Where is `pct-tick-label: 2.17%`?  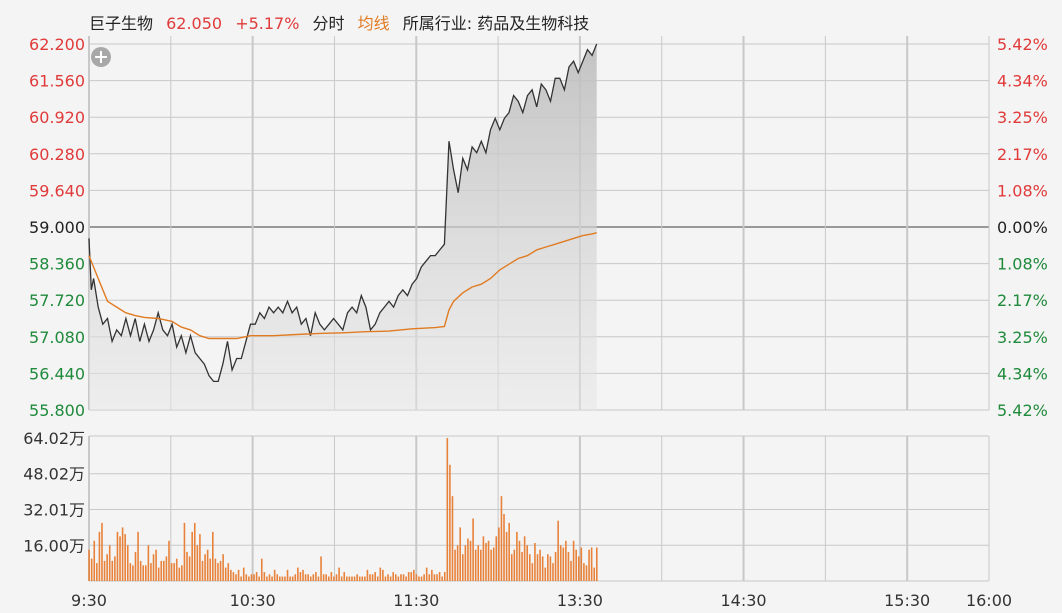 pct-tick-label: 2.17% is located at coordinates (1022, 154).